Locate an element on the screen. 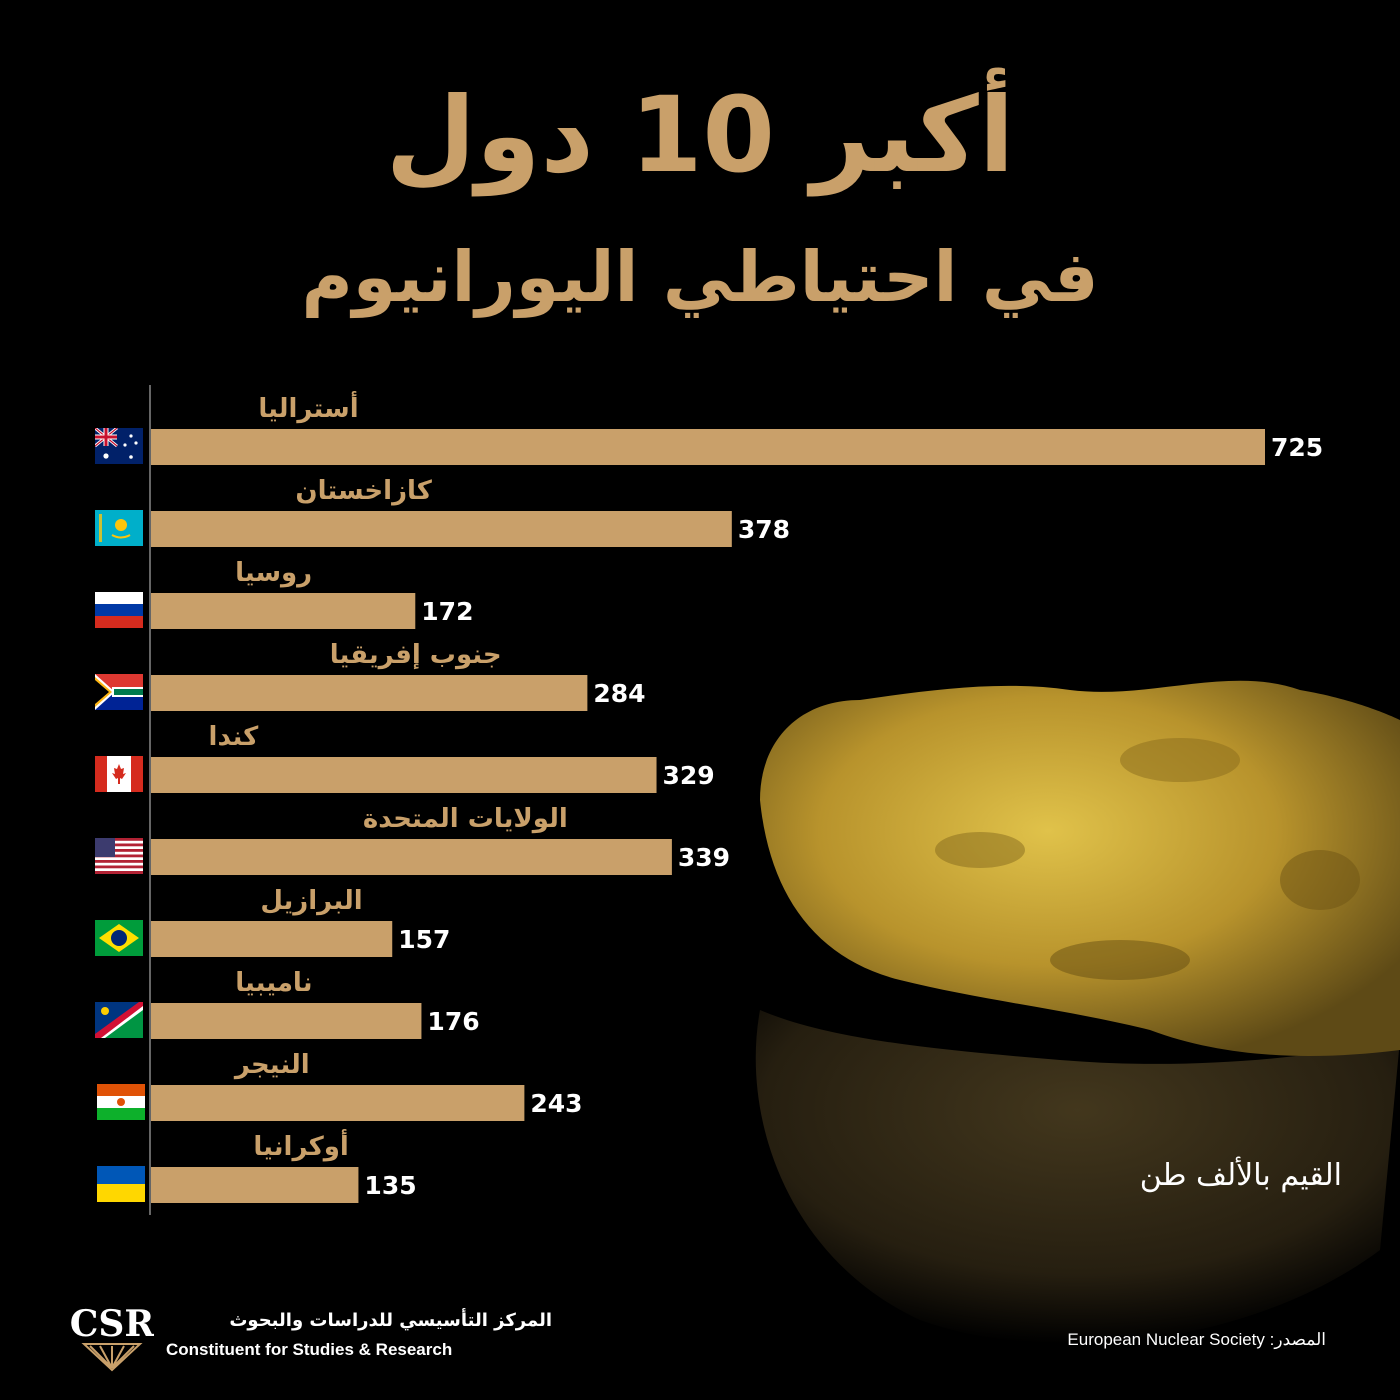  category-label: أوكرانيا is located at coordinates (300, 1145).